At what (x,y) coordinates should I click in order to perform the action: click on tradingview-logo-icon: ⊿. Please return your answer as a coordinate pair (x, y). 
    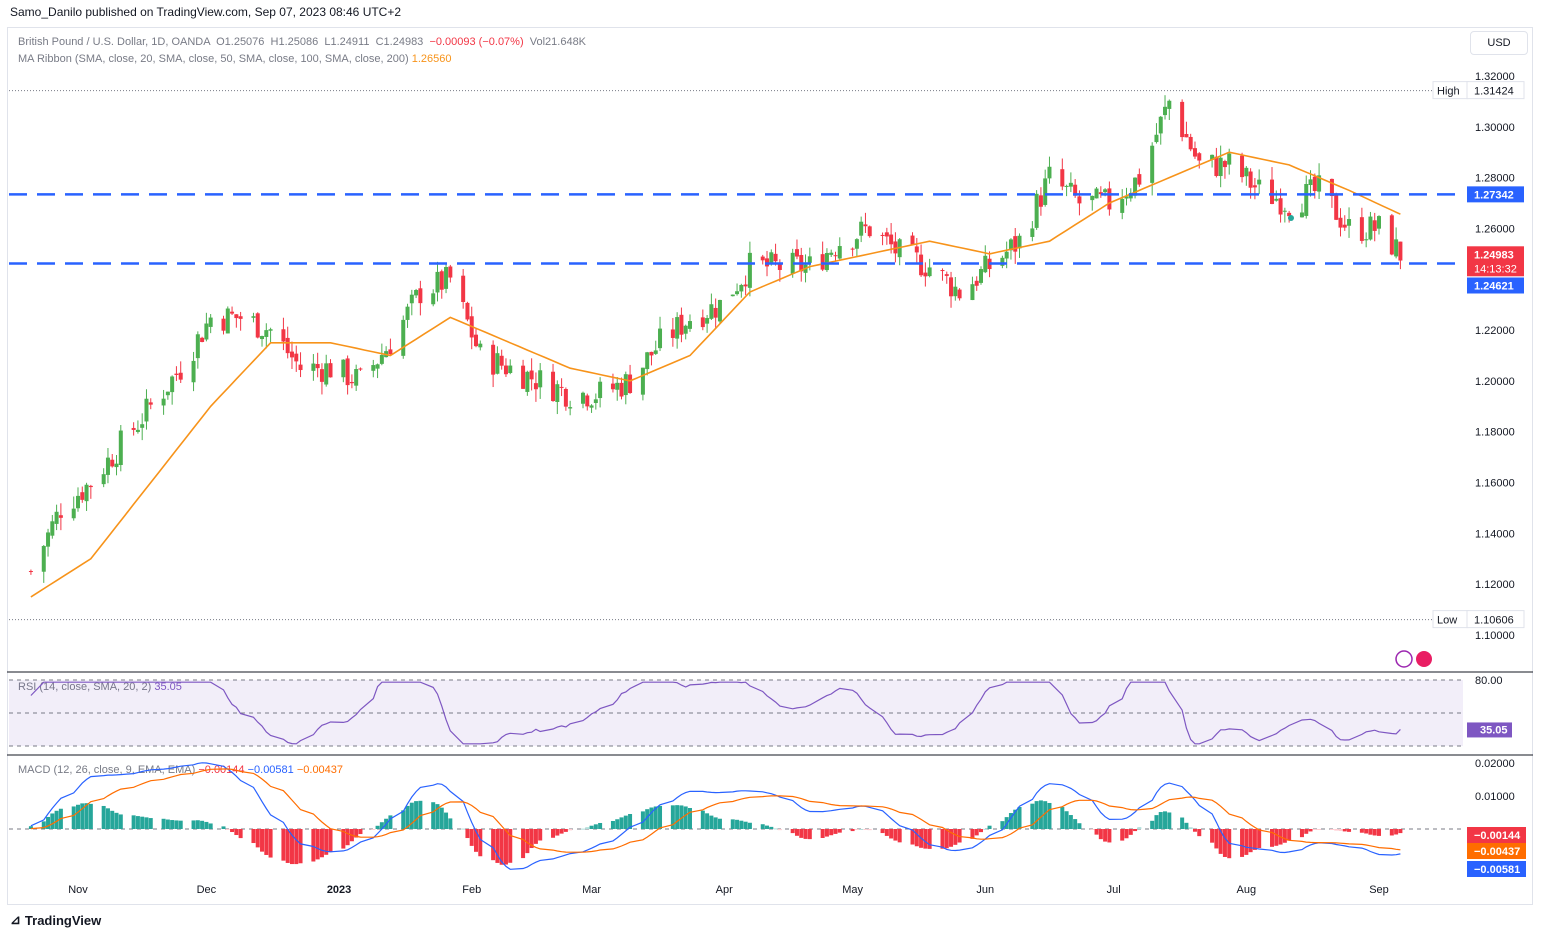
    Looking at the image, I should click on (15, 919).